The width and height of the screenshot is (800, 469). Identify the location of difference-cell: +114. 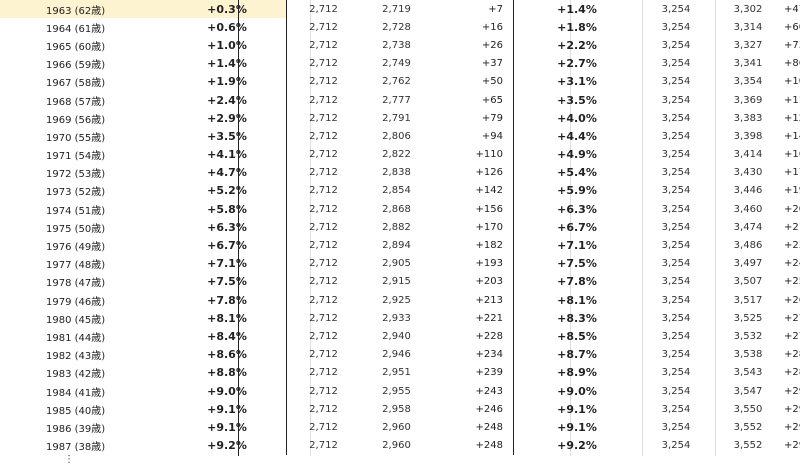
(792, 100).